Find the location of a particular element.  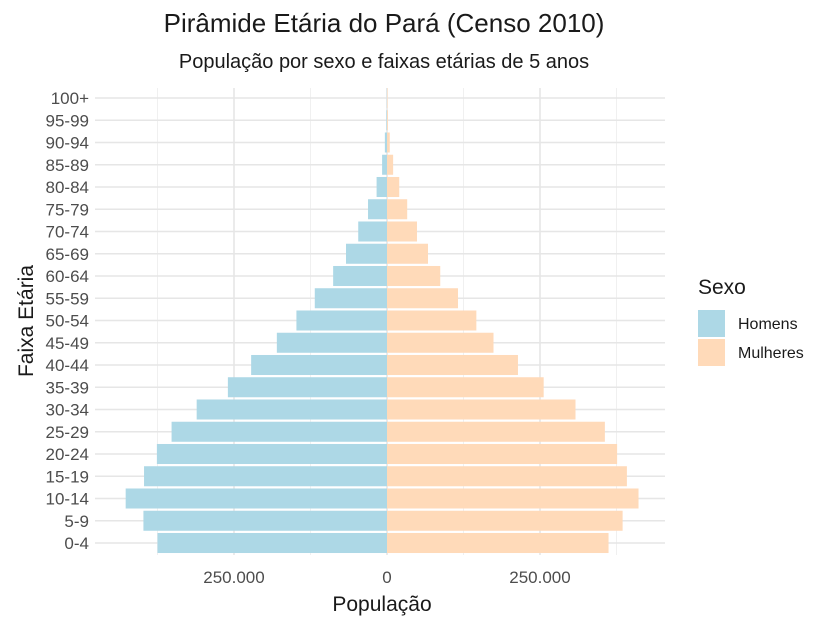

y-tick-label: 100+ is located at coordinates (70, 98).